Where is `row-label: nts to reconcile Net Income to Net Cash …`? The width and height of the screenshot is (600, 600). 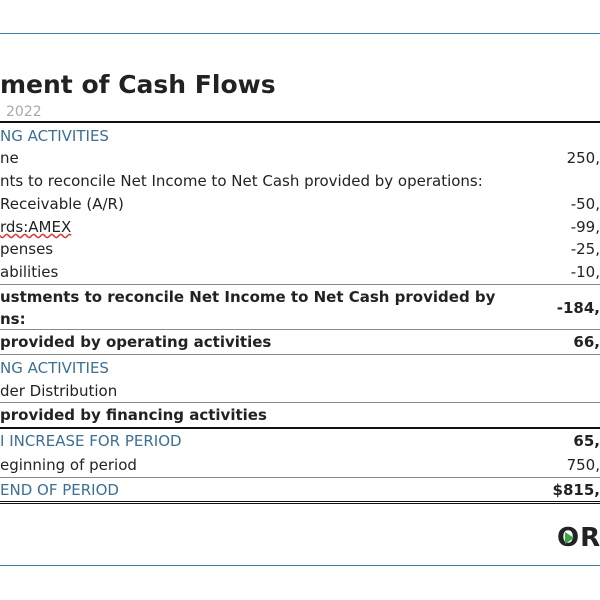 row-label: nts to reconcile Net Income to Net Cash … is located at coordinates (241, 181).